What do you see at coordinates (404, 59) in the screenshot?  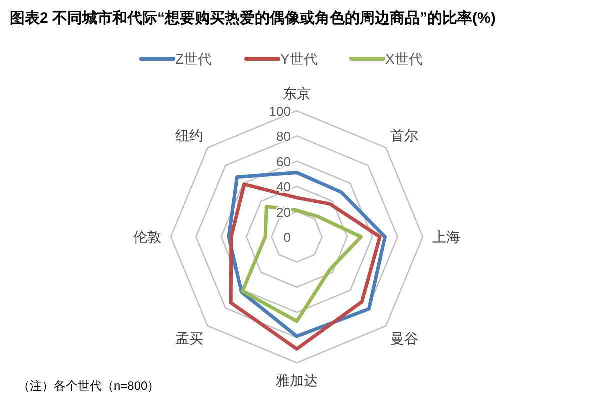 I see `legend-label: X世代` at bounding box center [404, 59].